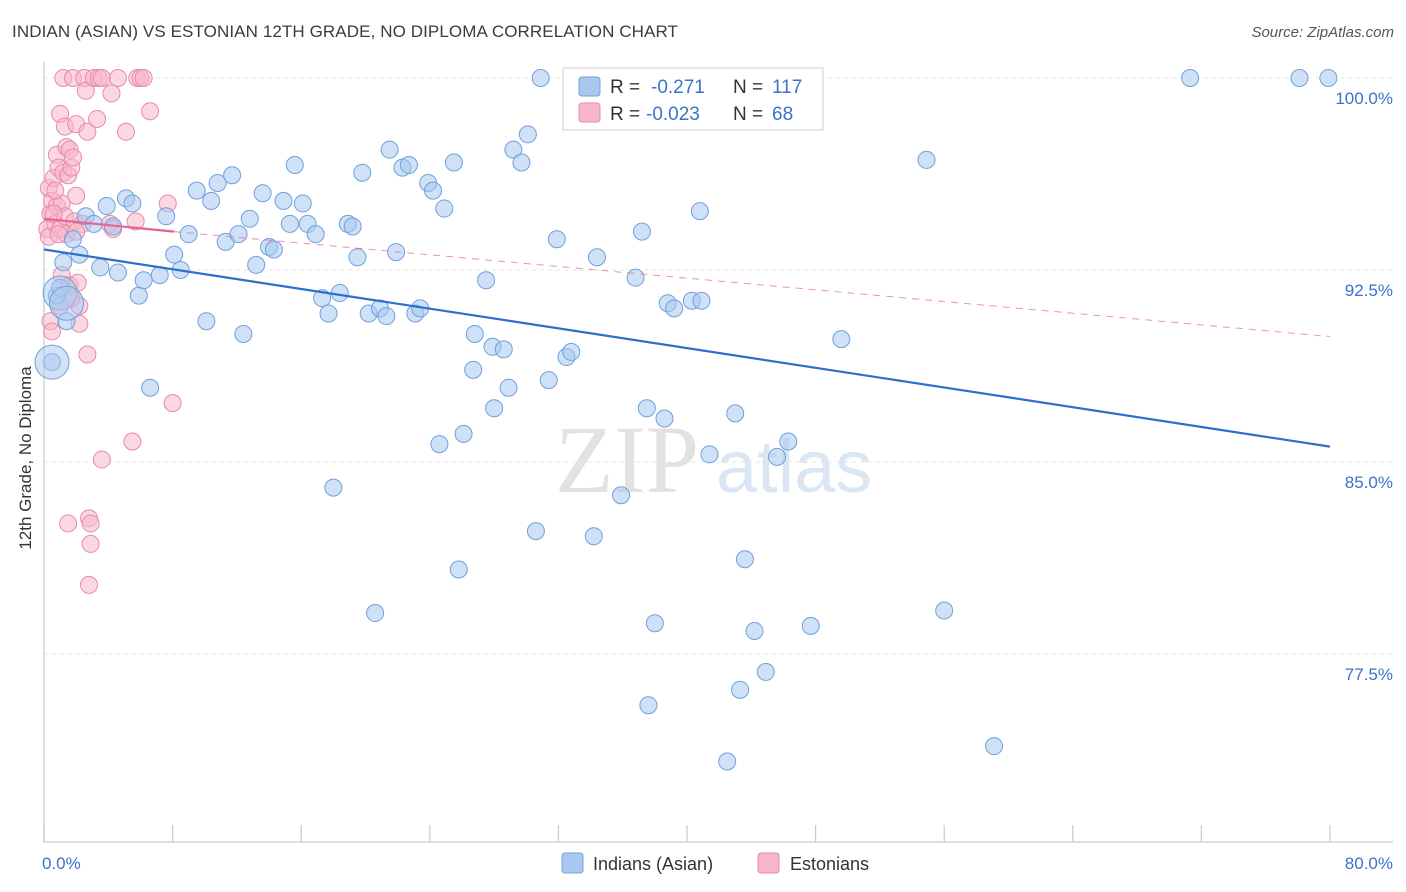 This screenshot has height=892, width=1406. I want to click on stats-n-label-estonians: N =, so click(748, 114).